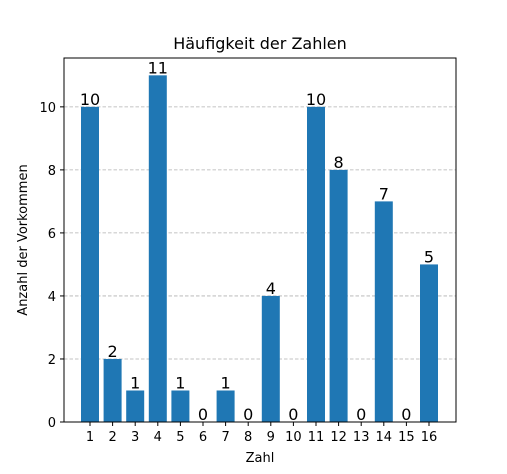  Describe the element at coordinates (384, 437) in the screenshot. I see `x-tick-label-14: 14` at that location.